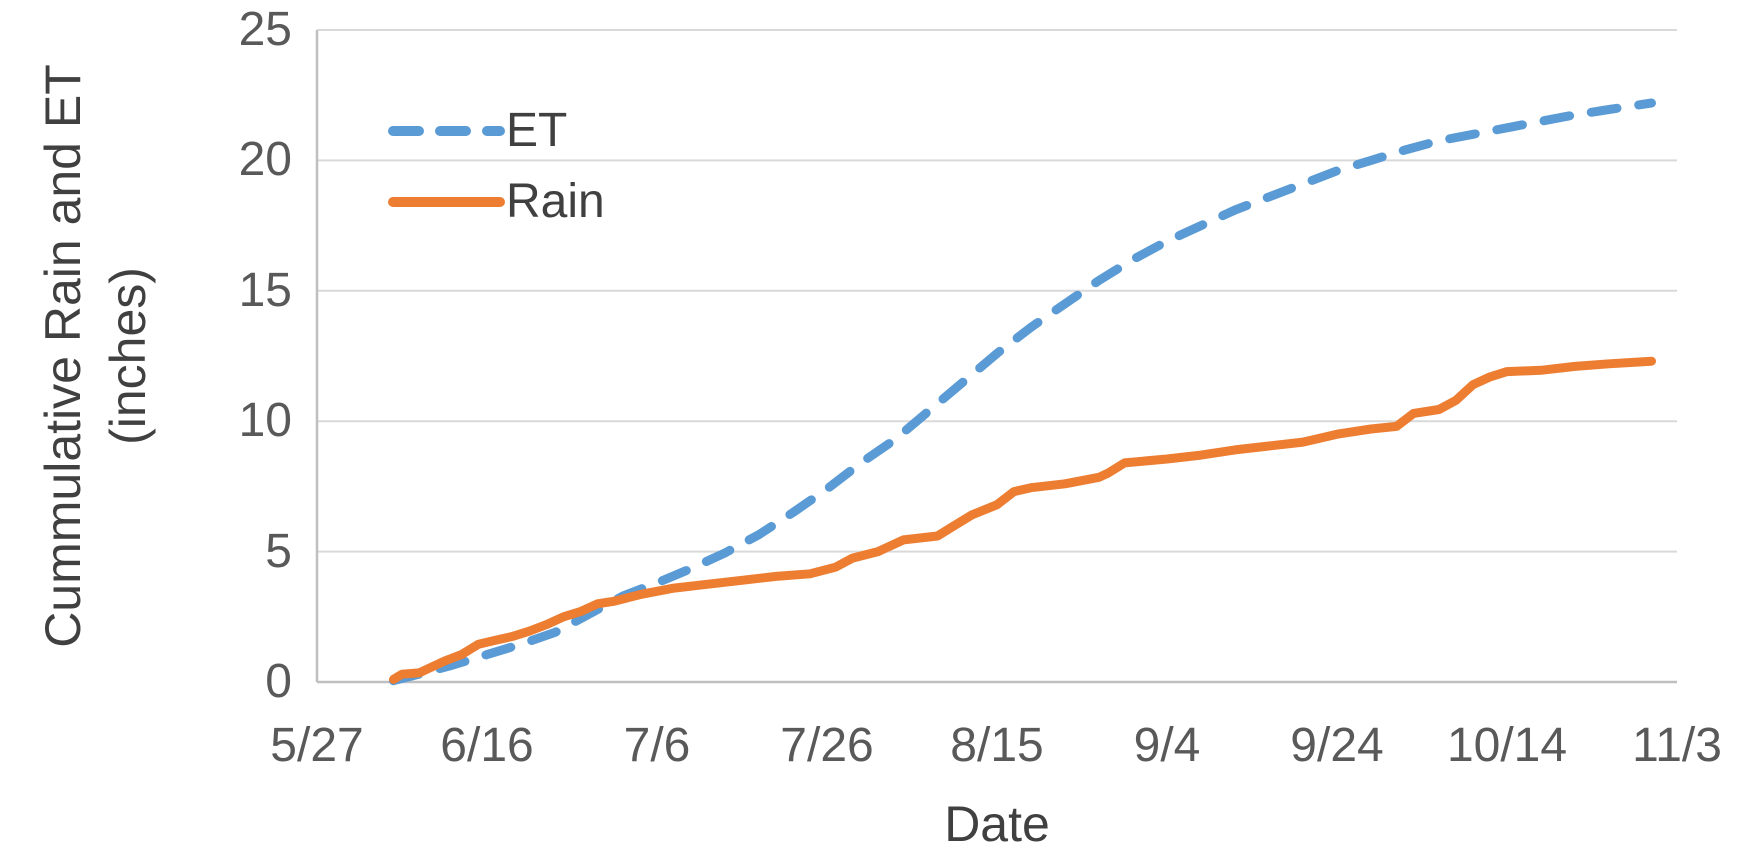 This screenshot has height=853, width=1759. I want to click on x-tick-11-3: 11/3, so click(1677, 745).